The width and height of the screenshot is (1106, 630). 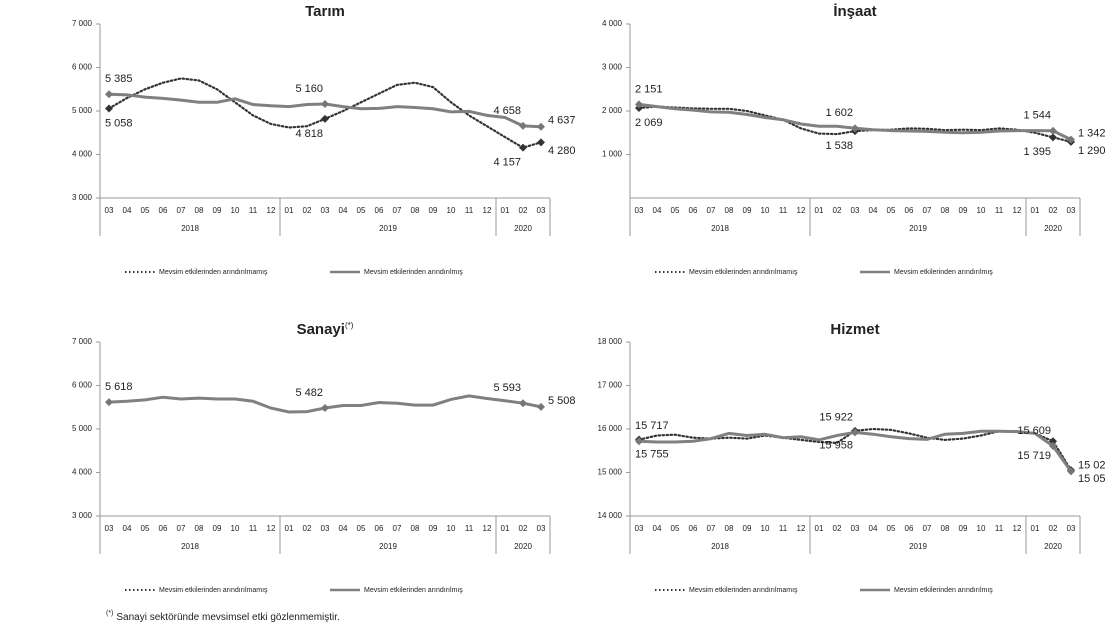 I want to click on data-label: 5 482, so click(x=309, y=393).